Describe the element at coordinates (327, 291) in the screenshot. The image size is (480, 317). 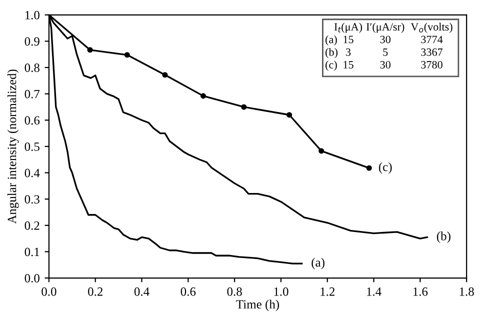
I see `x-tick-label: 1.2` at that location.